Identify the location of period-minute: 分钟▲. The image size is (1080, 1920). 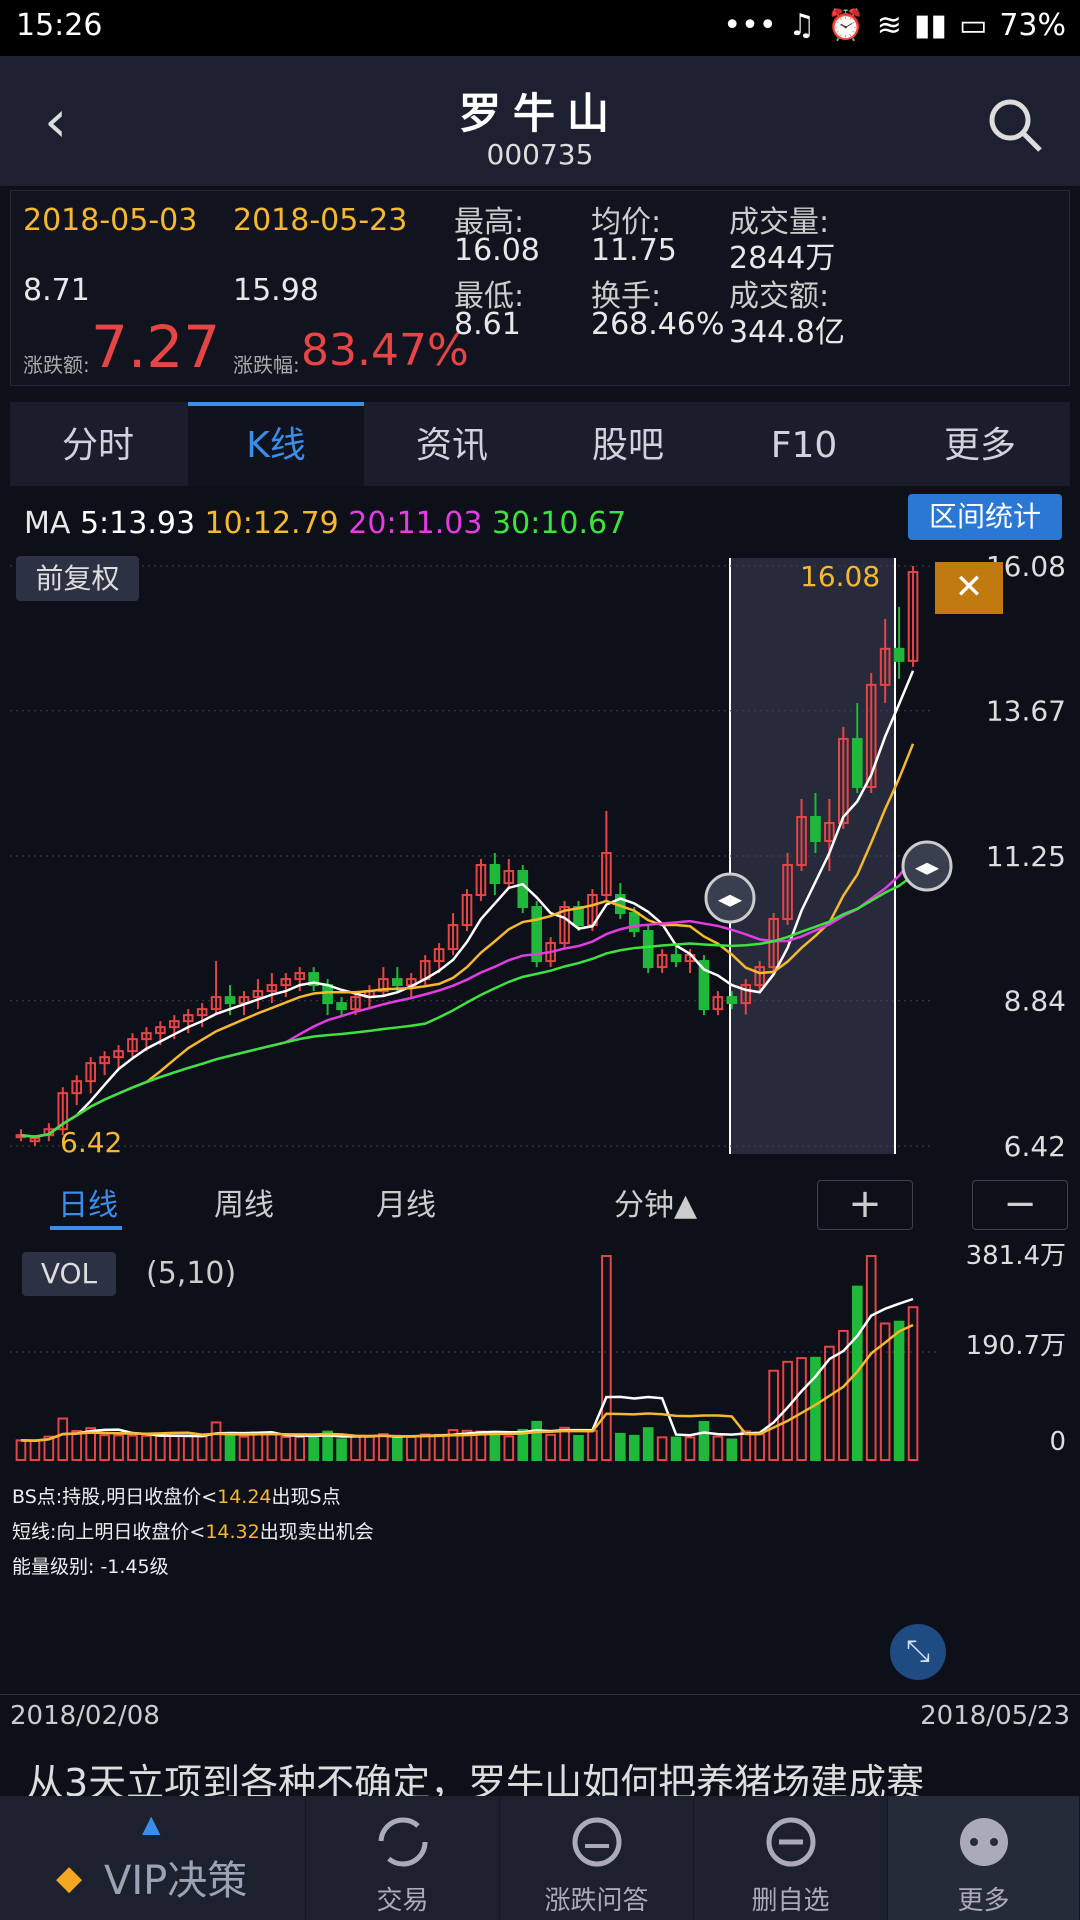
(656, 1205).